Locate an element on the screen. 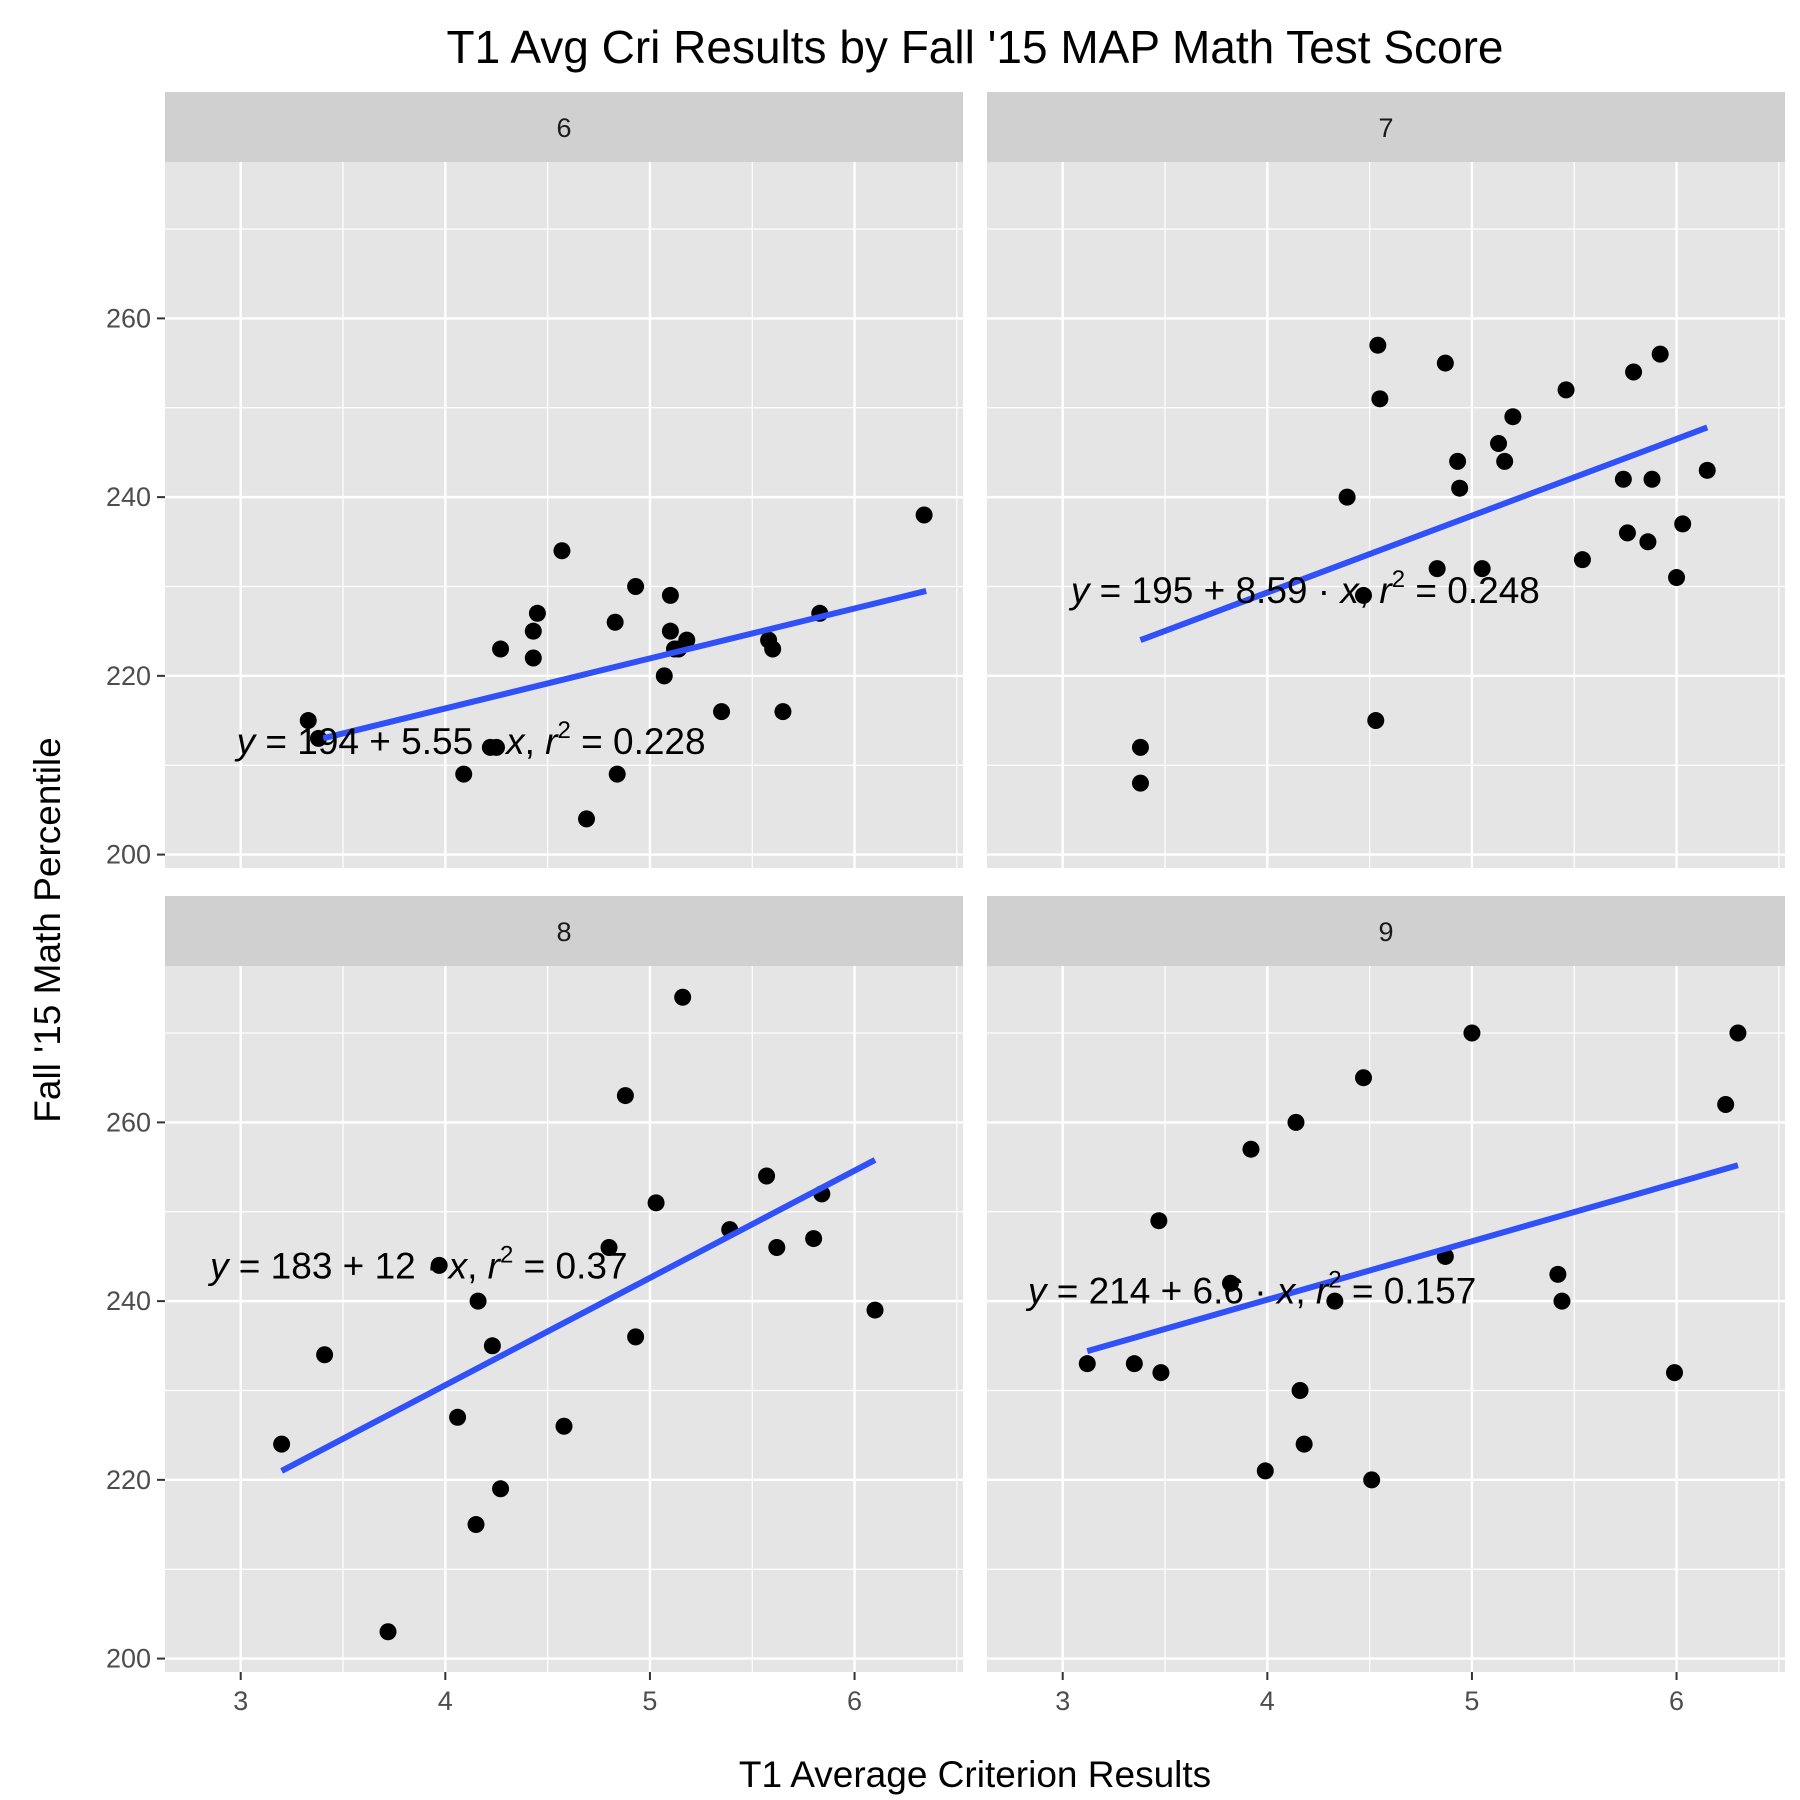 The height and width of the screenshot is (1800, 1800). facet-strip-label: 8 is located at coordinates (563, 932).